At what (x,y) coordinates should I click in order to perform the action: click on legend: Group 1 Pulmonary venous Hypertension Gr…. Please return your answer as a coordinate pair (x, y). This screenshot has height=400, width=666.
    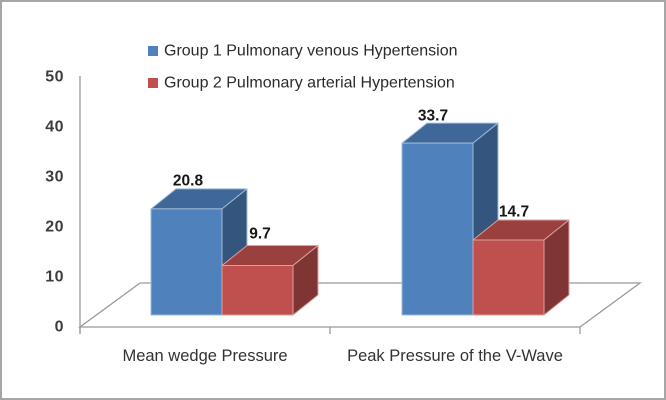
    Looking at the image, I should click on (303, 67).